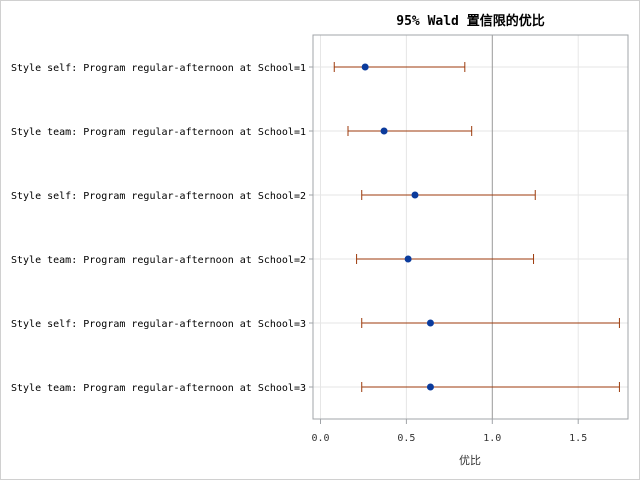  I want to click on x-axis-label: 优比, so click(470, 460).